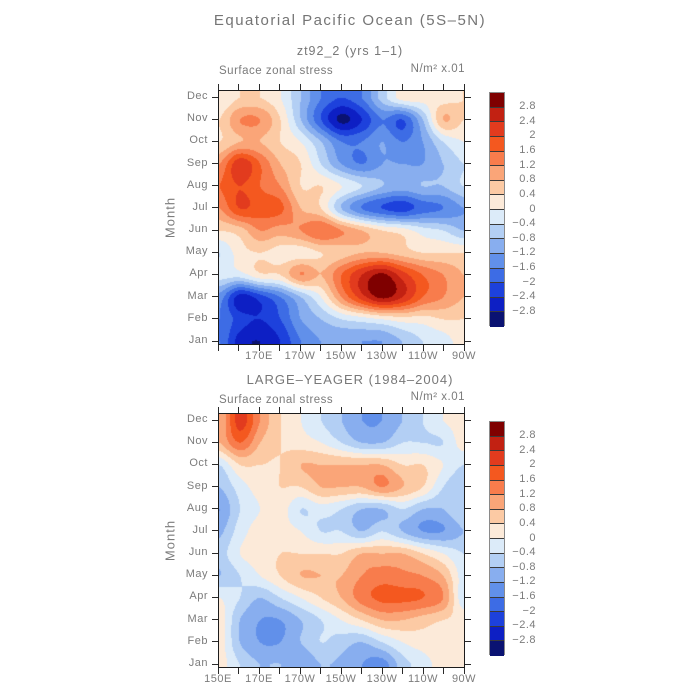 The height and width of the screenshot is (700, 700). I want to click on chart2-colorbar-label: −0.8, so click(524, 566).